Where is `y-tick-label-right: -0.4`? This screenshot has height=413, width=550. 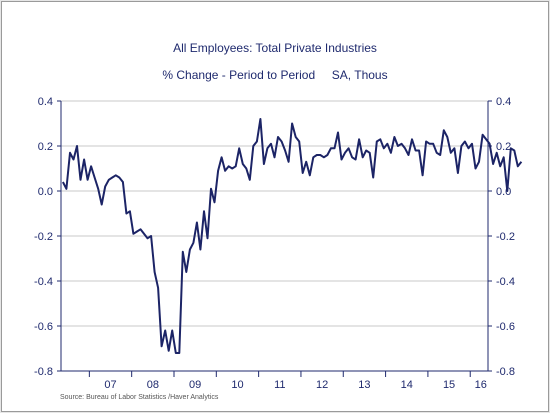 y-tick-label-right: -0.4 is located at coordinates (505, 282).